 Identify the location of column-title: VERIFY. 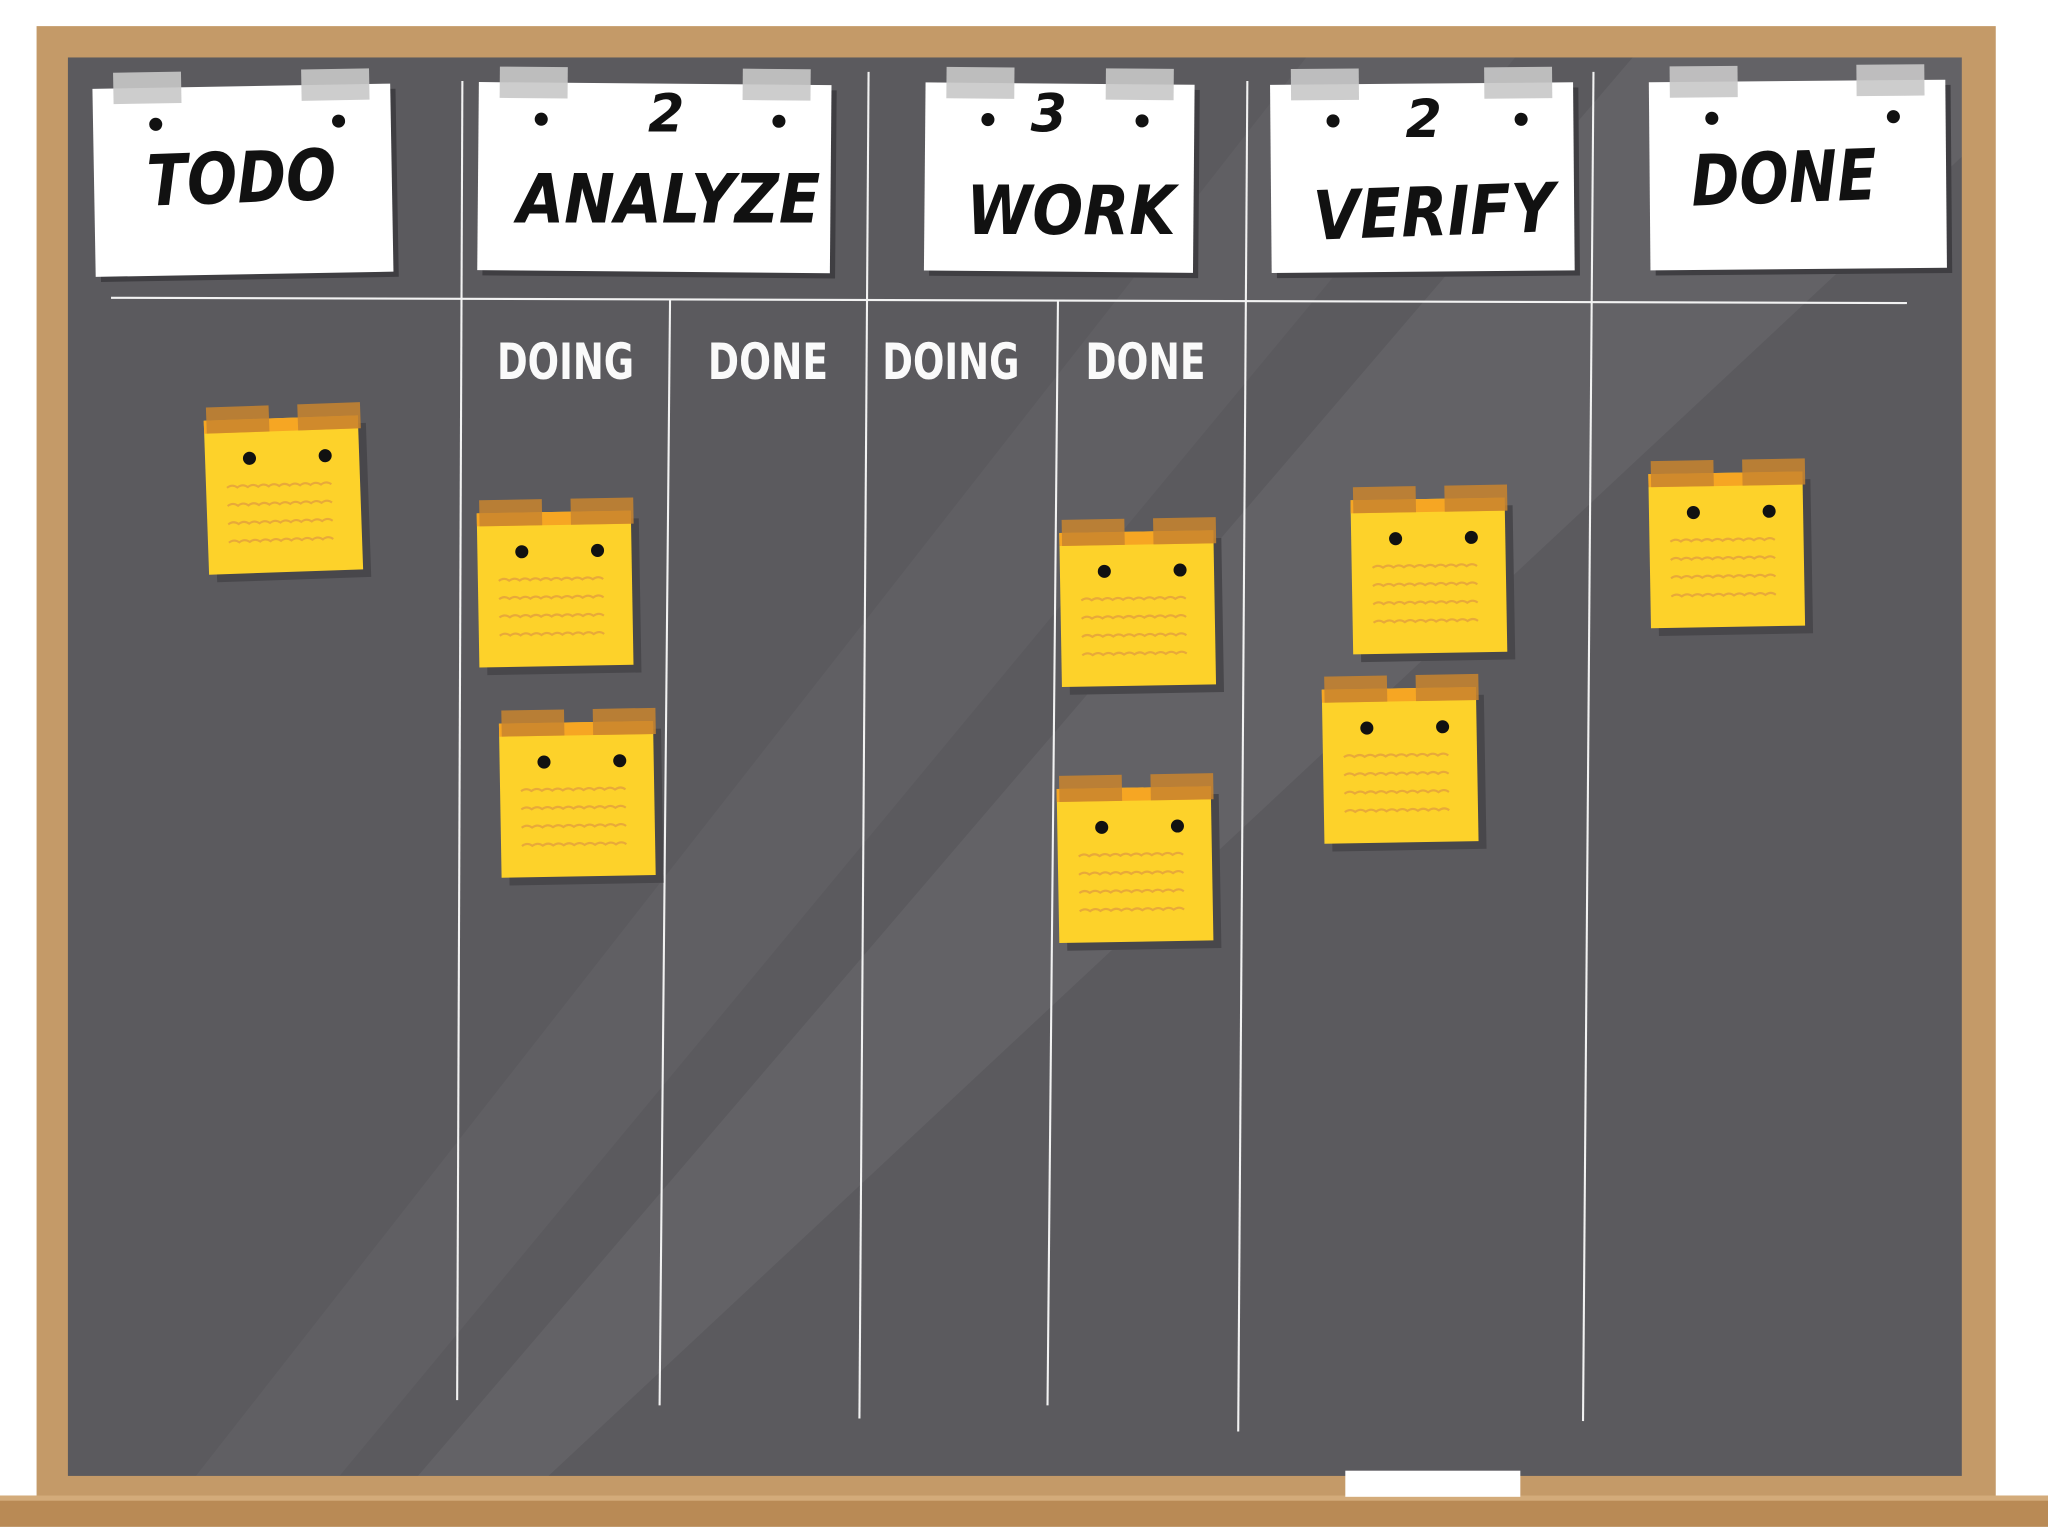
(1436, 213).